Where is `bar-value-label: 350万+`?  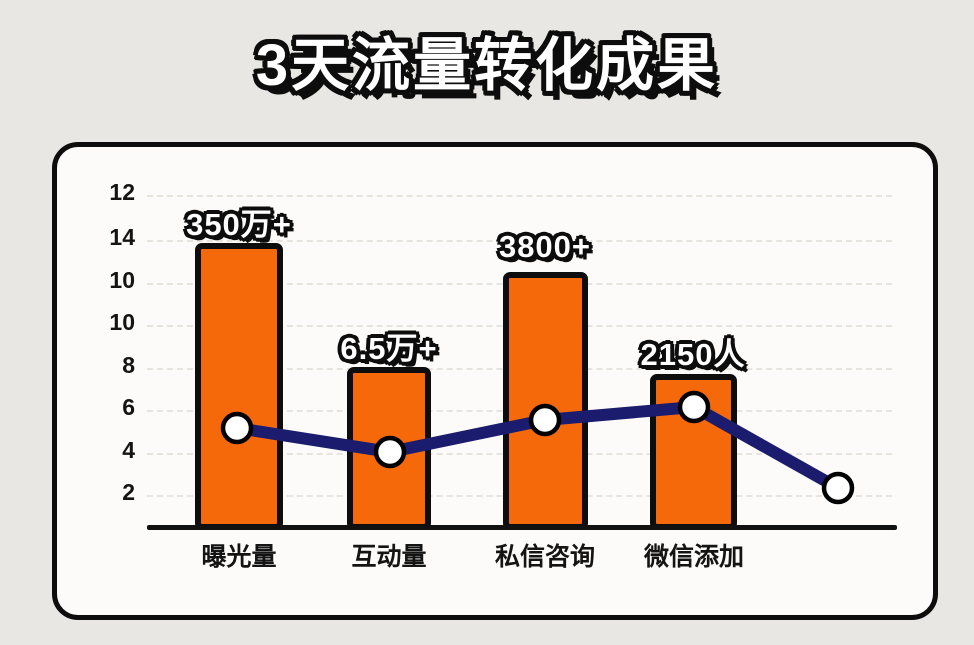 bar-value-label: 350万+ is located at coordinates (239, 224).